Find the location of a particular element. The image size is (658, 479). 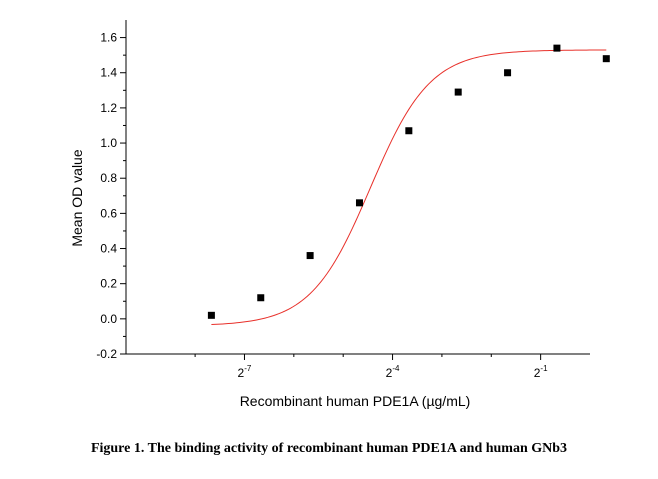

y-axis-title: Mean OD value is located at coordinates (77, 197).